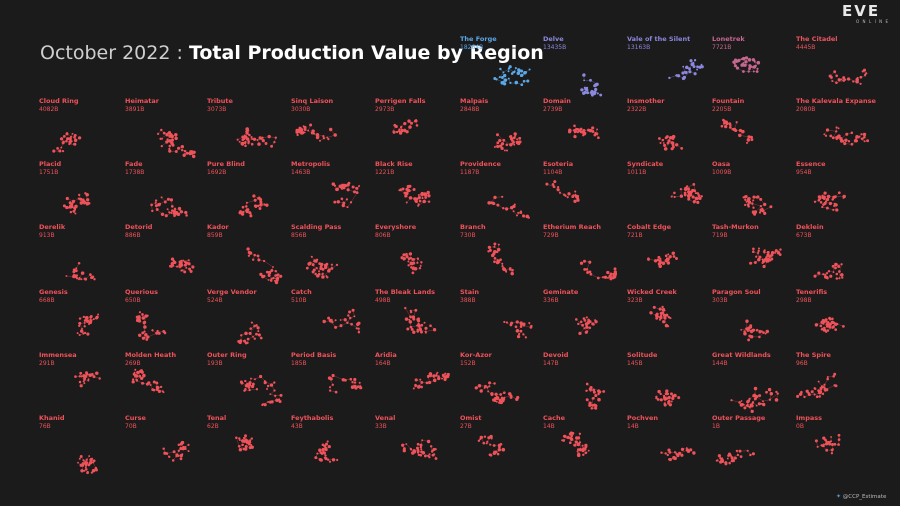  Describe the element at coordinates (383, 300) in the screenshot. I see `region-value: 498B` at that location.